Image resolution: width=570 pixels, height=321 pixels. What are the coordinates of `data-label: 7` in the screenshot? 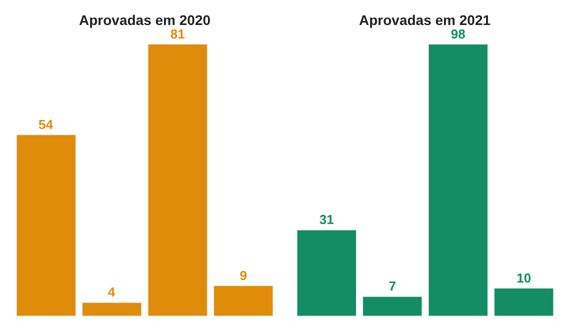 It's located at (392, 286).